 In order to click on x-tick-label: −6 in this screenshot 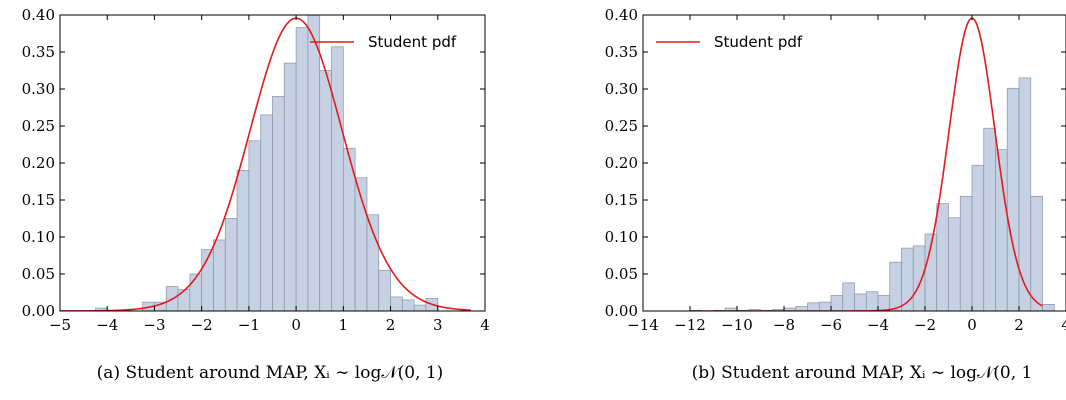, I will do `click(831, 325)`.